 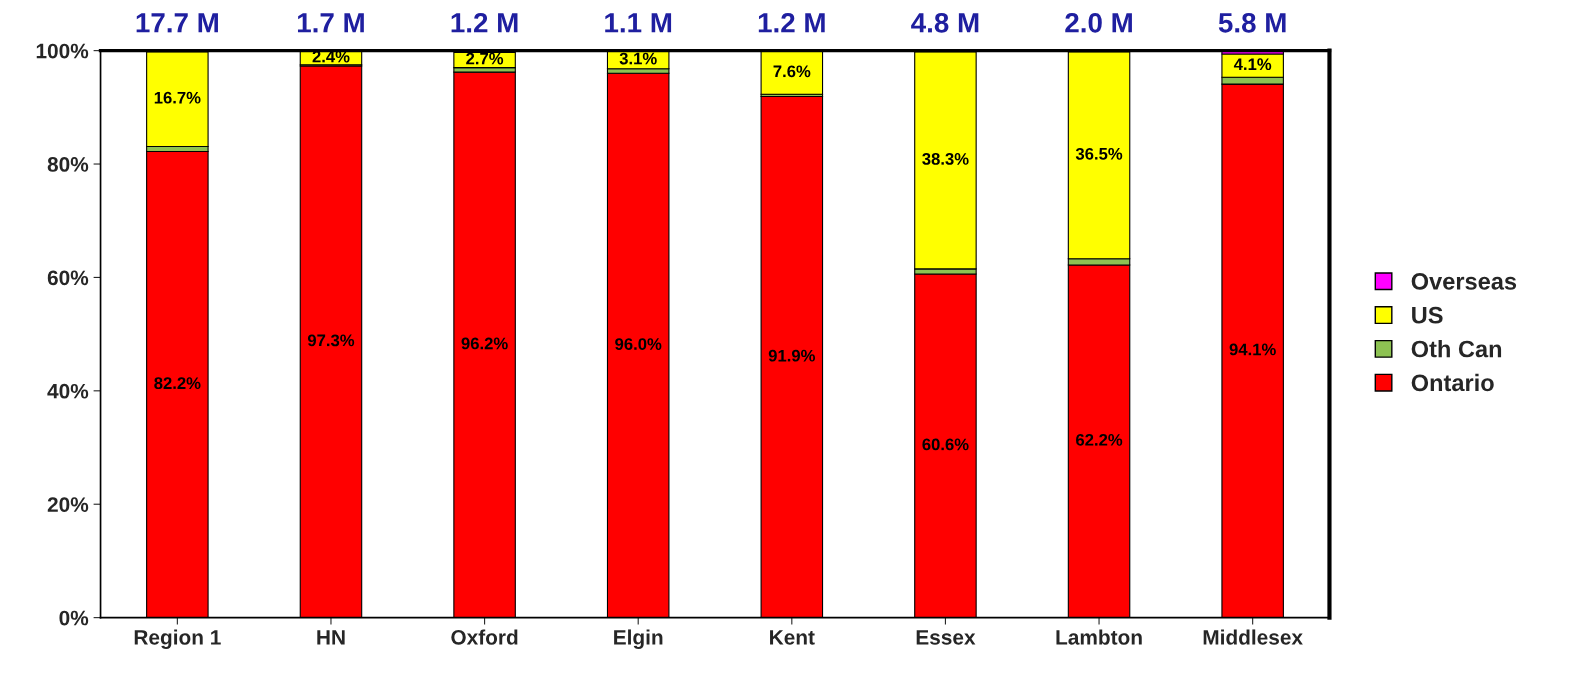 What do you see at coordinates (485, 58) in the screenshot?
I see `data-label: 2.7%` at bounding box center [485, 58].